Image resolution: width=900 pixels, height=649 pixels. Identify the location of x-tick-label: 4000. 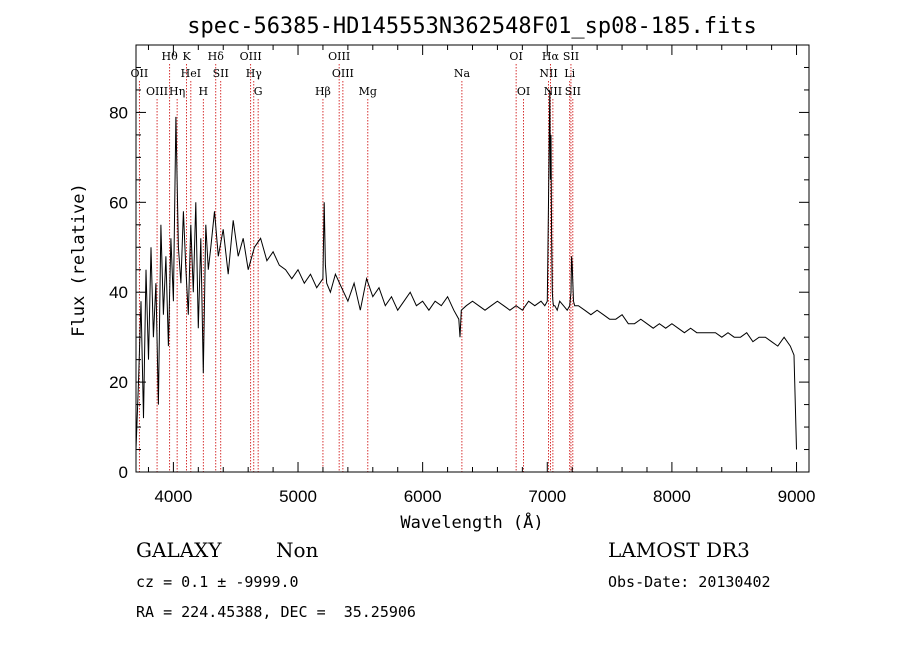
(173, 496).